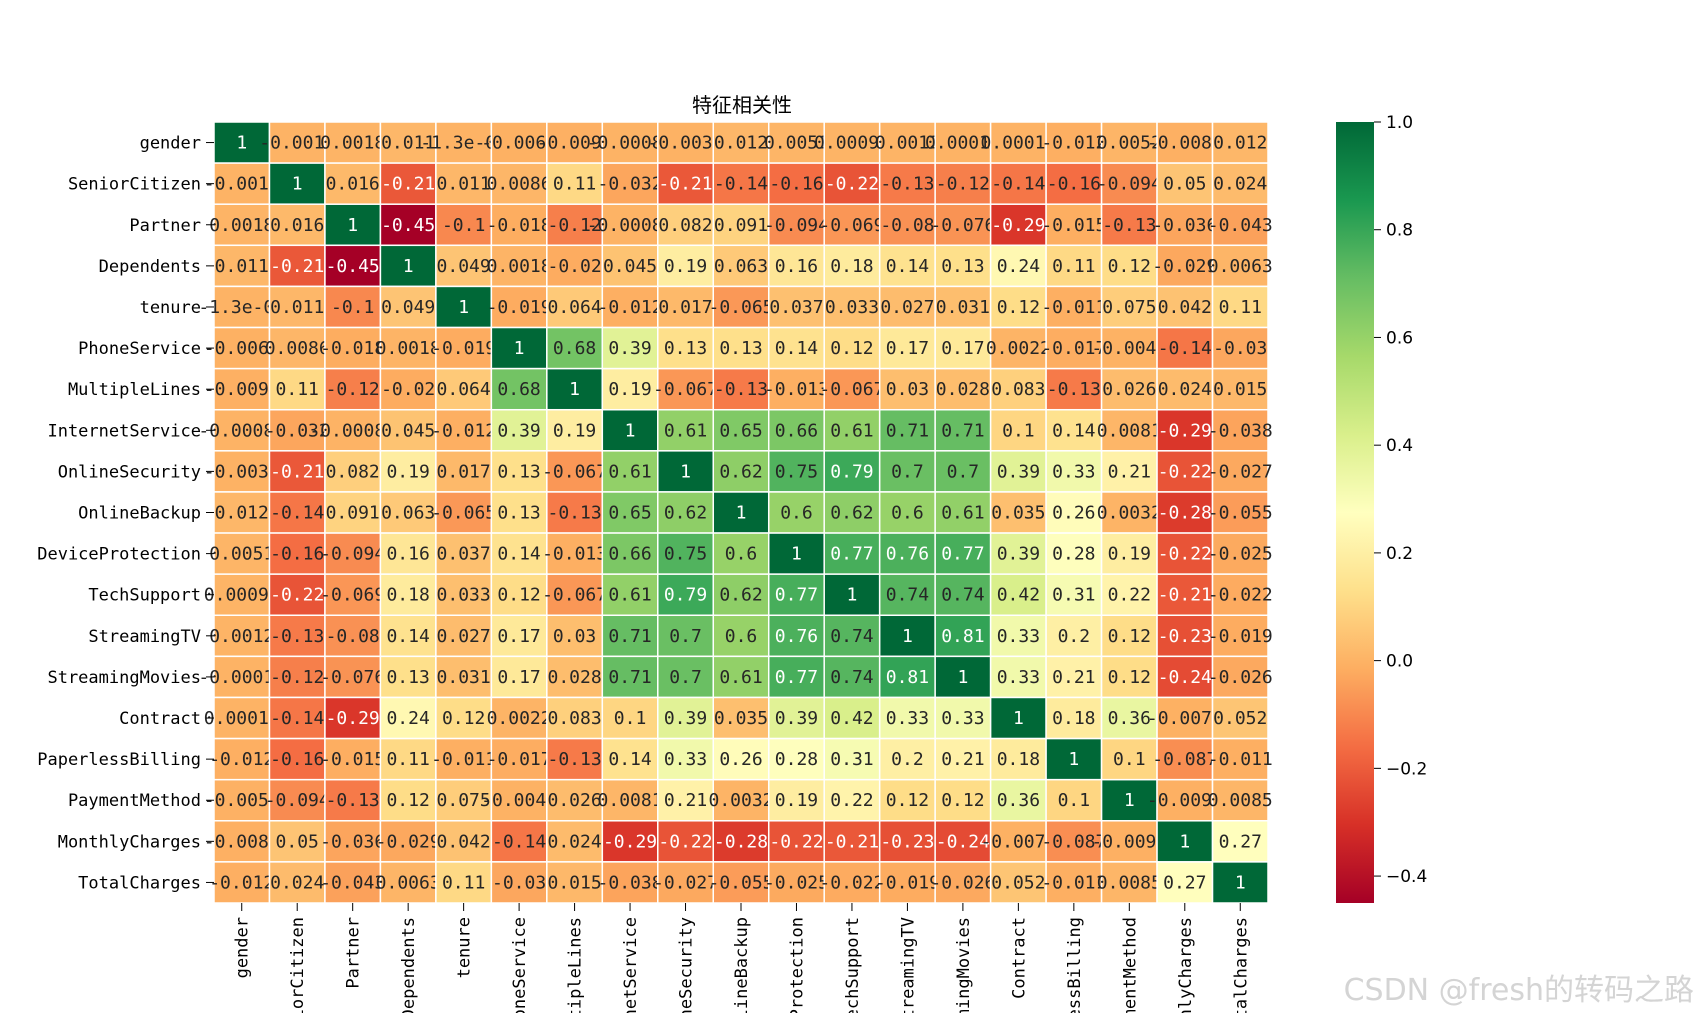 Image resolution: width=1700 pixels, height=1013 pixels. I want to click on x-tick-label: talCharges, so click(1241, 965).